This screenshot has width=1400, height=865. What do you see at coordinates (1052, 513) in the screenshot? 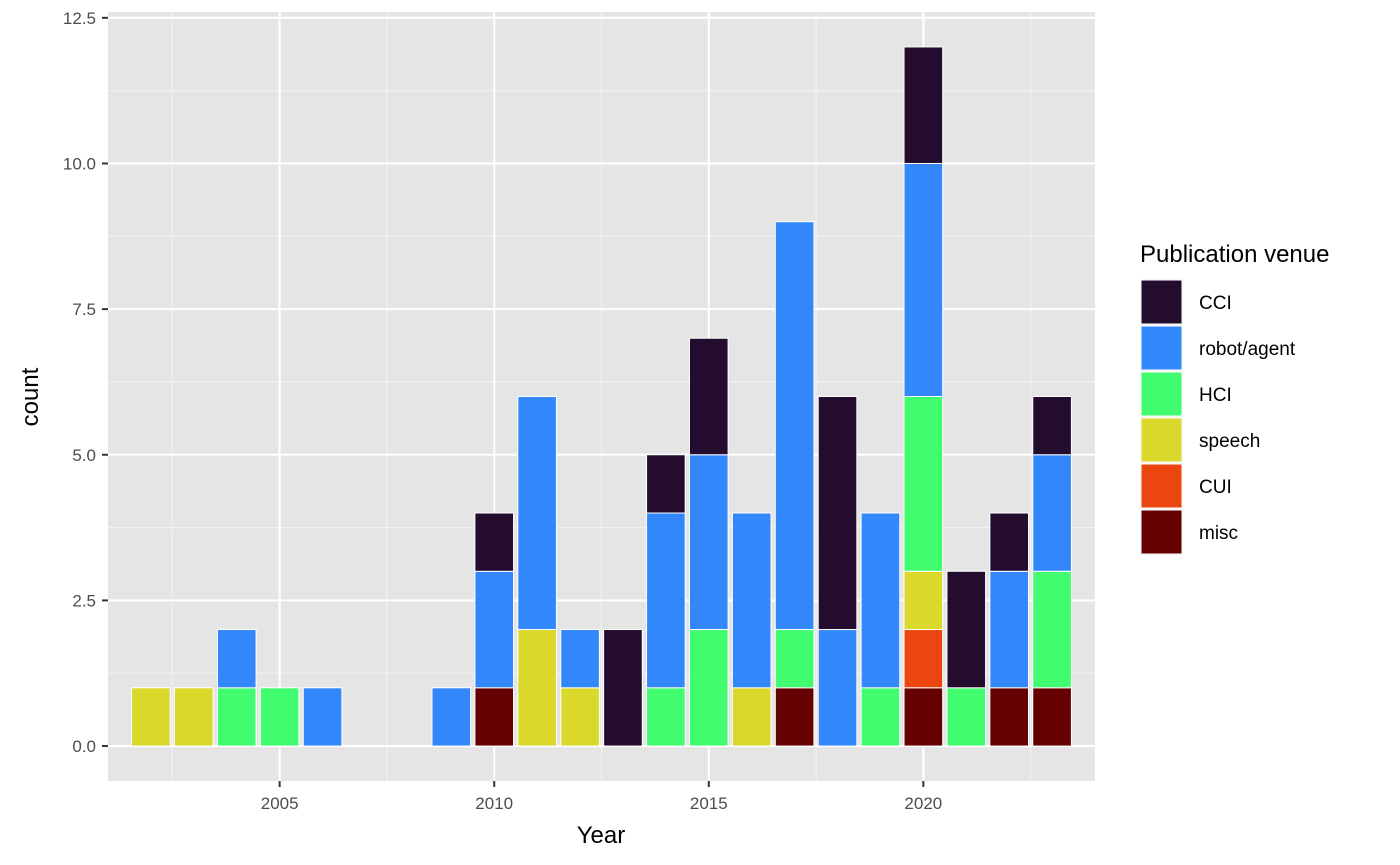
I see `bar-segment-robot-agent-2023` at bounding box center [1052, 513].